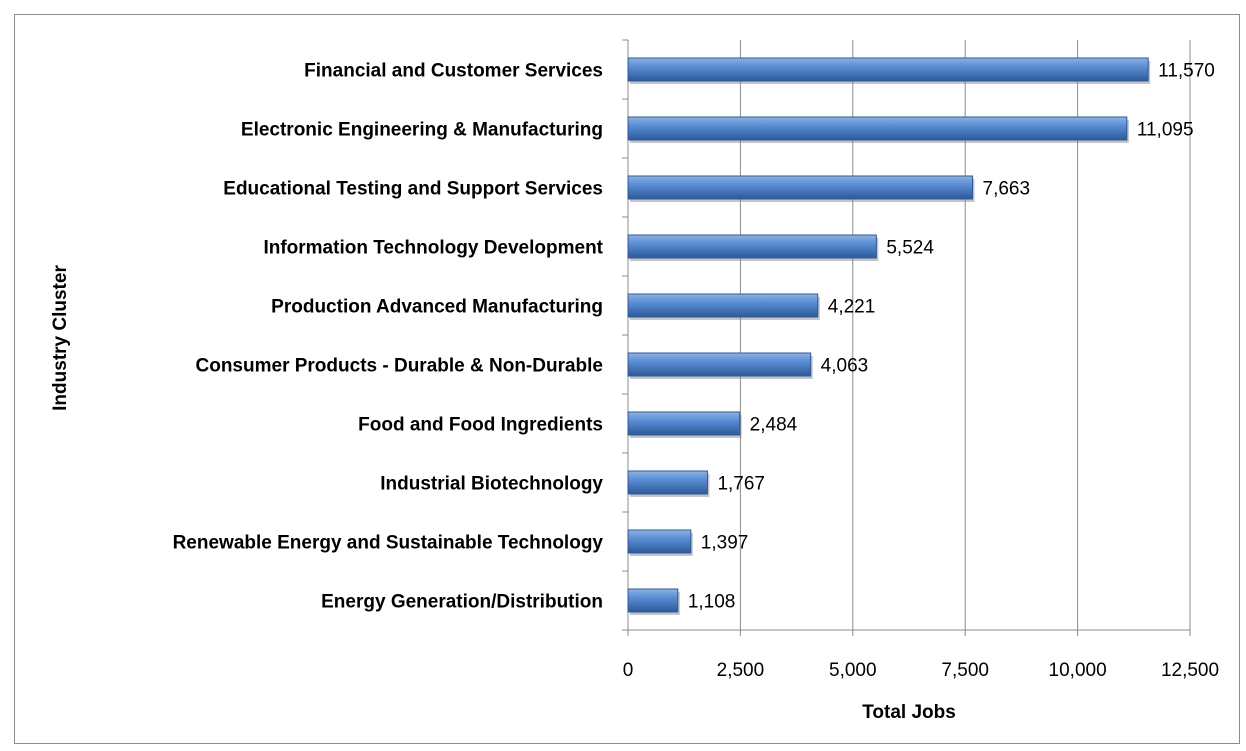 Image resolution: width=1246 pixels, height=751 pixels. What do you see at coordinates (413, 189) in the screenshot?
I see `category-label: Educational Testing and Support Services` at bounding box center [413, 189].